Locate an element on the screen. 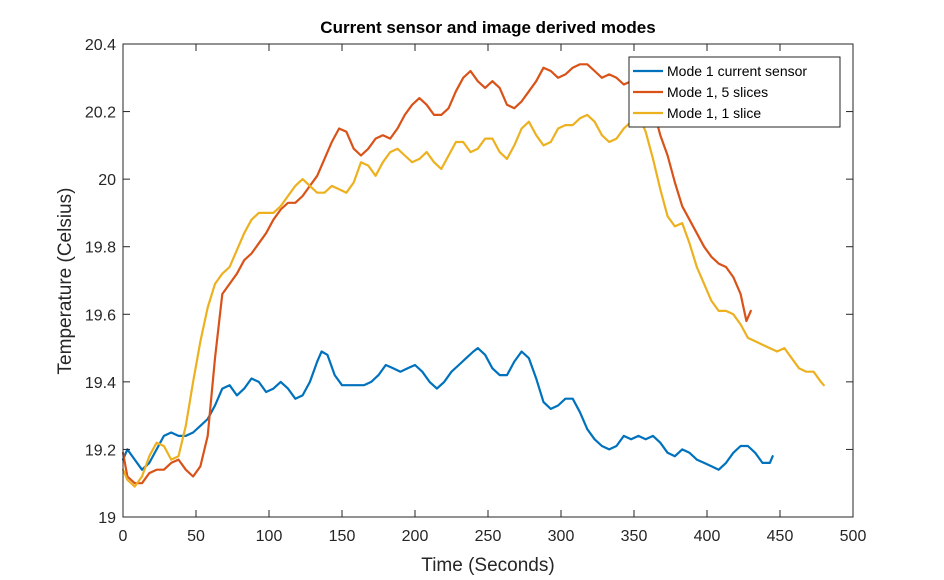 Image resolution: width=944 pixels, height=580 pixels. y-tick-label: 19 is located at coordinates (107, 518).